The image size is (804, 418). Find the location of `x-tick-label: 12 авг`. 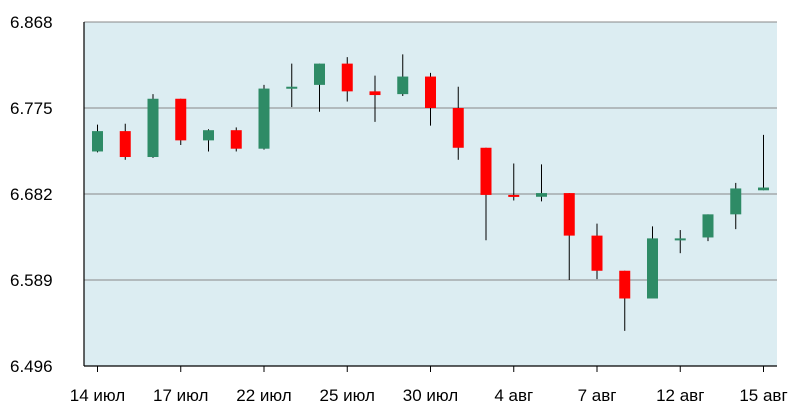

x-tick-label: 12 авг is located at coordinates (680, 395).